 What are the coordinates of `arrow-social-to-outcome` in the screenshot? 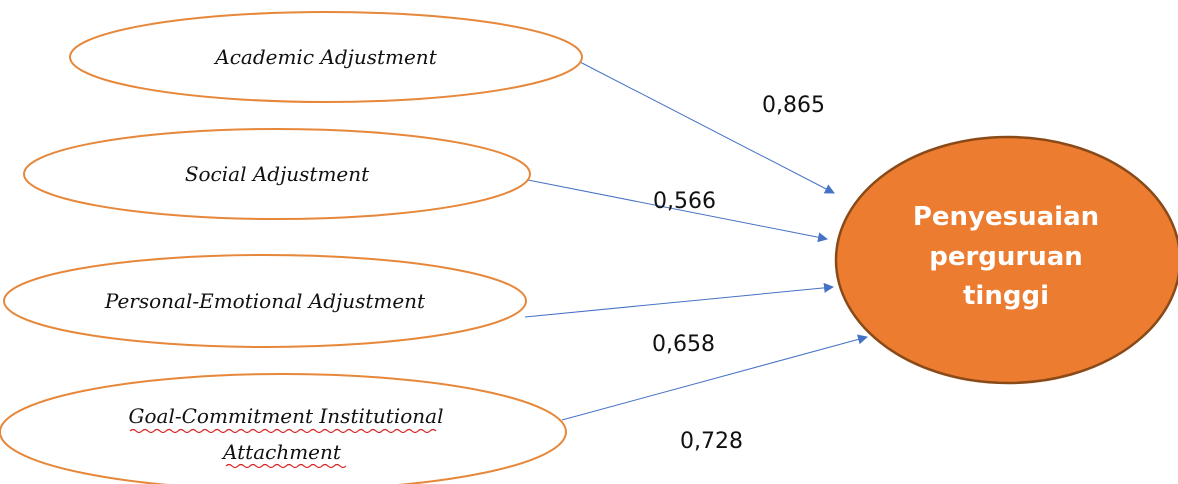 It's located at (677, 211).